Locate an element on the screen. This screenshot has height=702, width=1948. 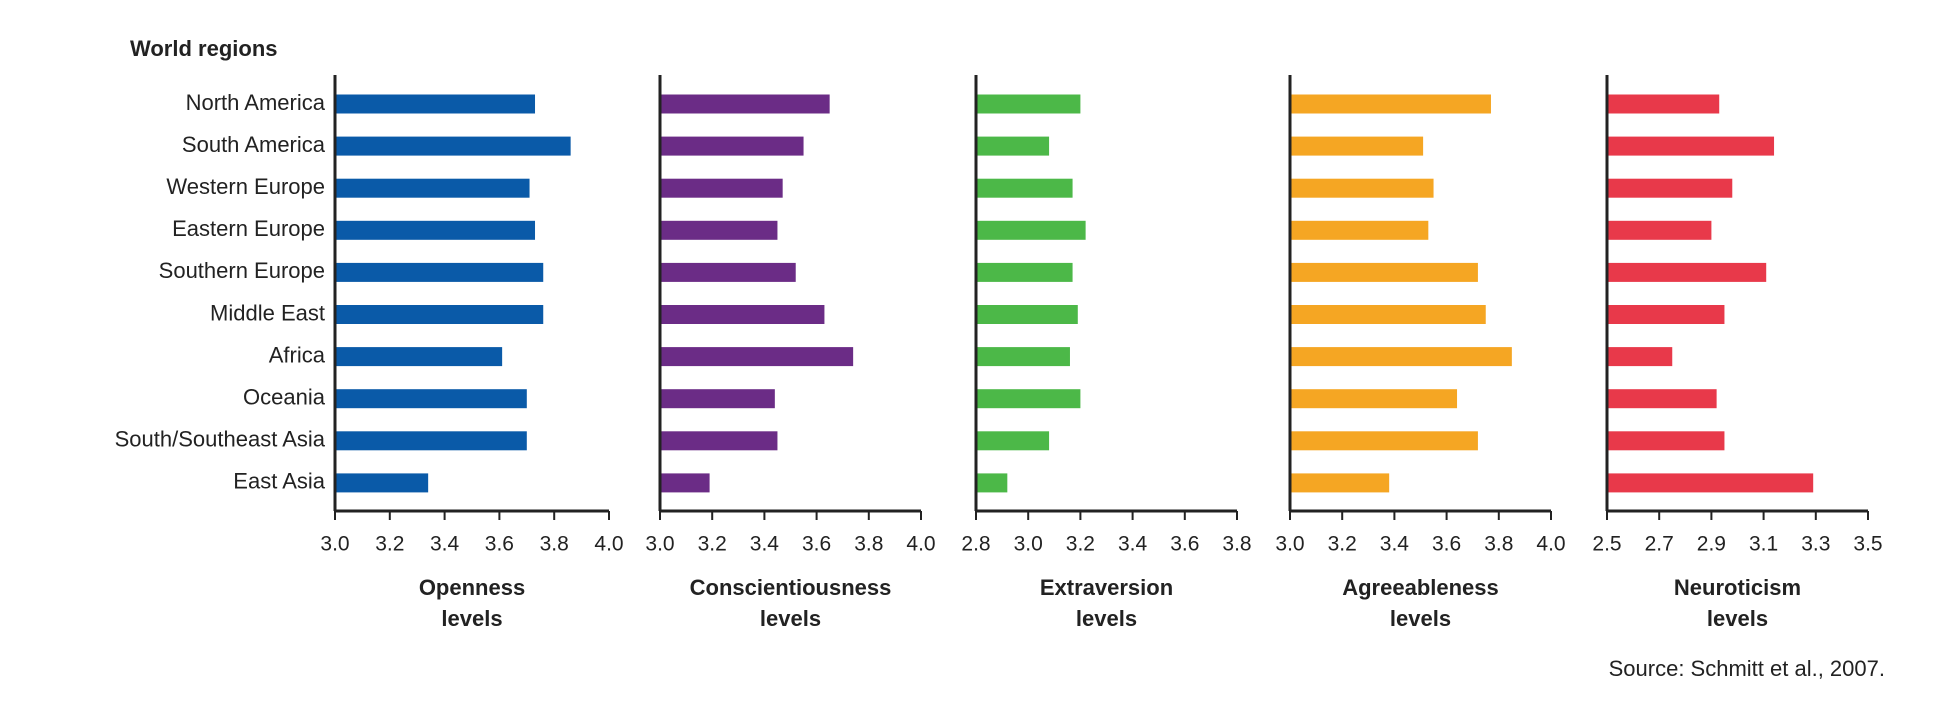
x-tick-label: 3.5 is located at coordinates (1867, 544).